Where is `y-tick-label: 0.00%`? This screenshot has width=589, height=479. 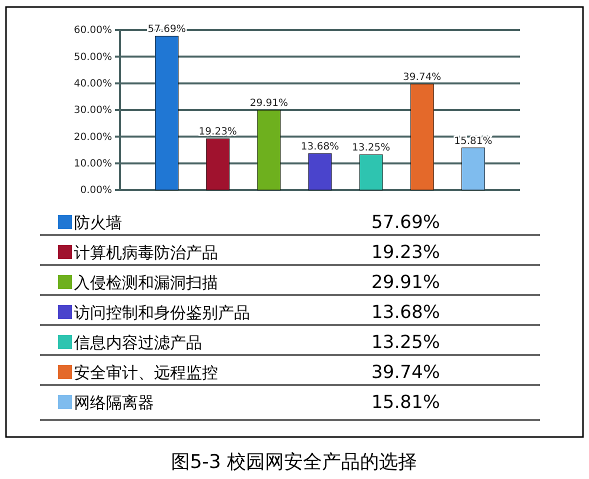
y-tick-label: 0.00% is located at coordinates (96, 190).